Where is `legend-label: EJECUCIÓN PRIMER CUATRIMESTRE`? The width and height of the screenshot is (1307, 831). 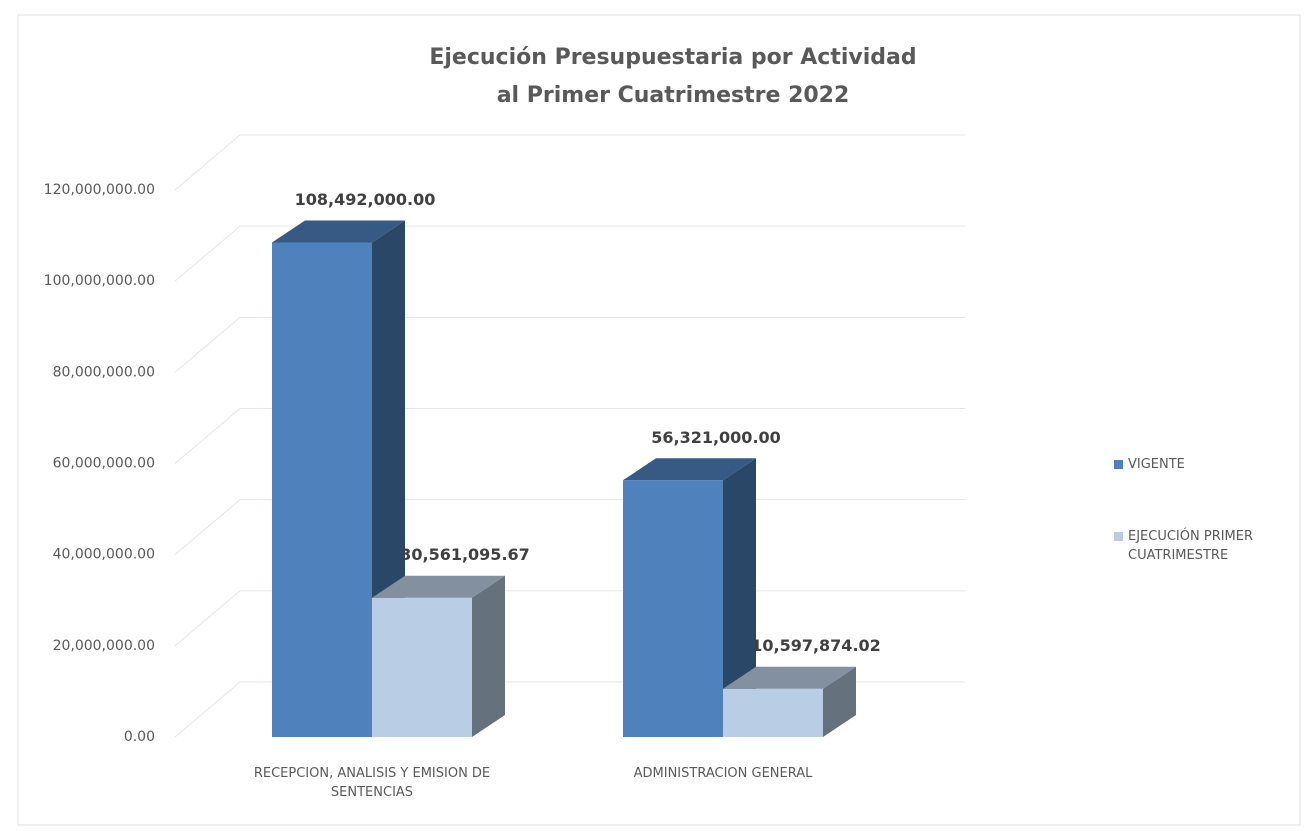
legend-label: EJECUCIÓN PRIMER CUATRIMESTRE is located at coordinates (1191, 546).